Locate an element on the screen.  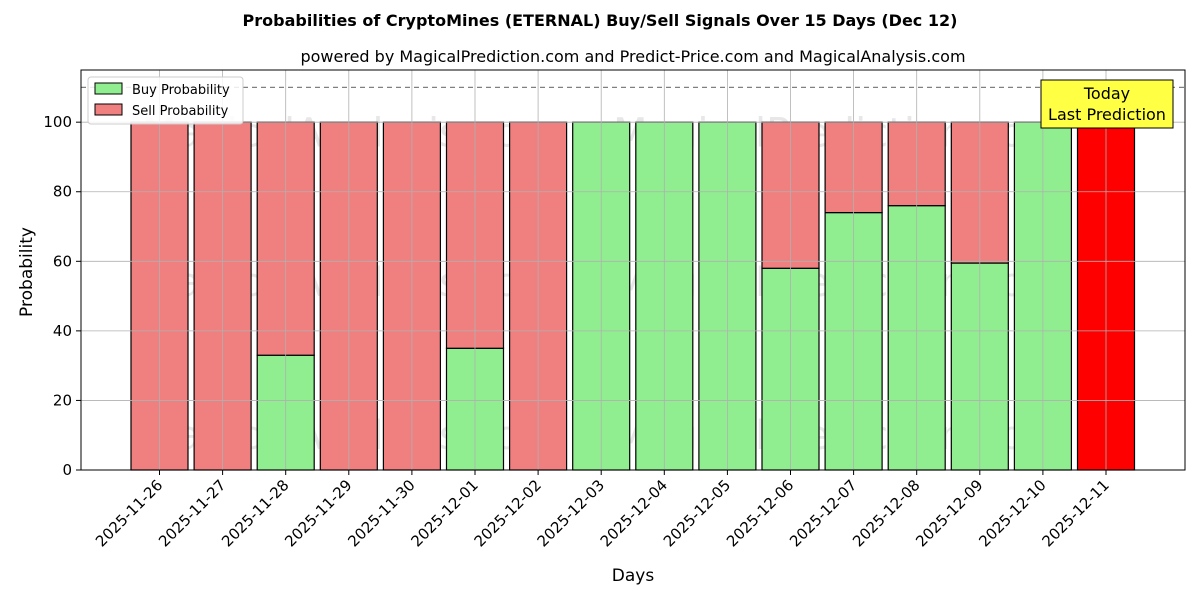
legend-label-sell: Sell Probability is located at coordinates (180, 111).